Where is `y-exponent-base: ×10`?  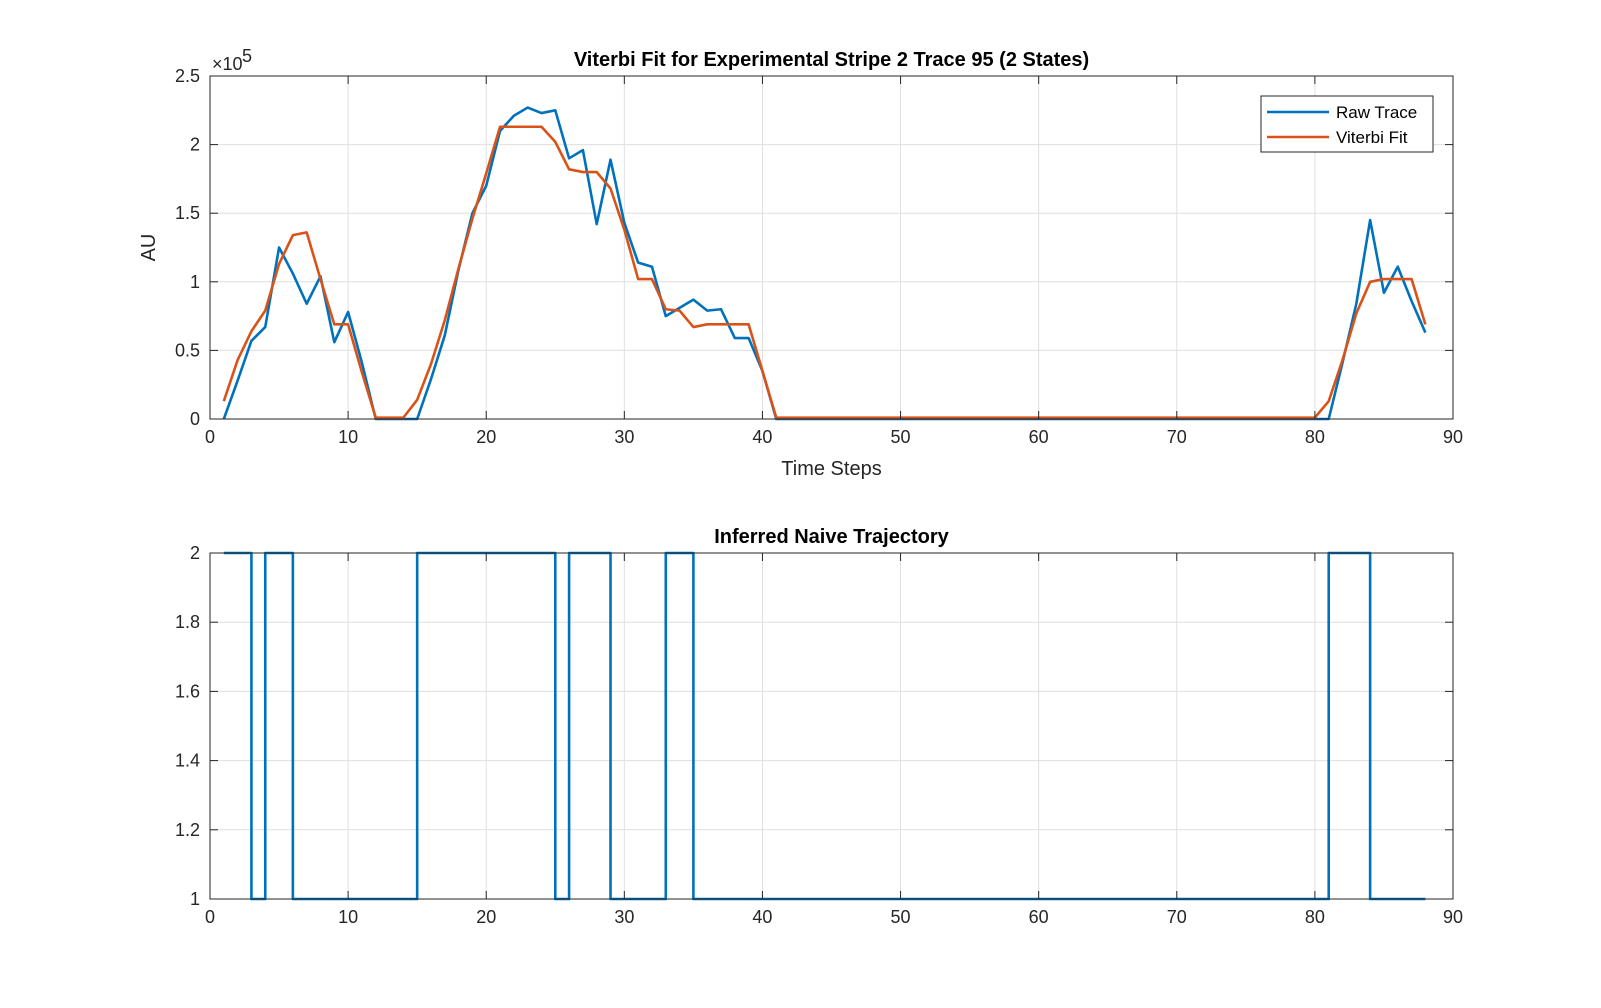 y-exponent-base: ×10 is located at coordinates (227, 64).